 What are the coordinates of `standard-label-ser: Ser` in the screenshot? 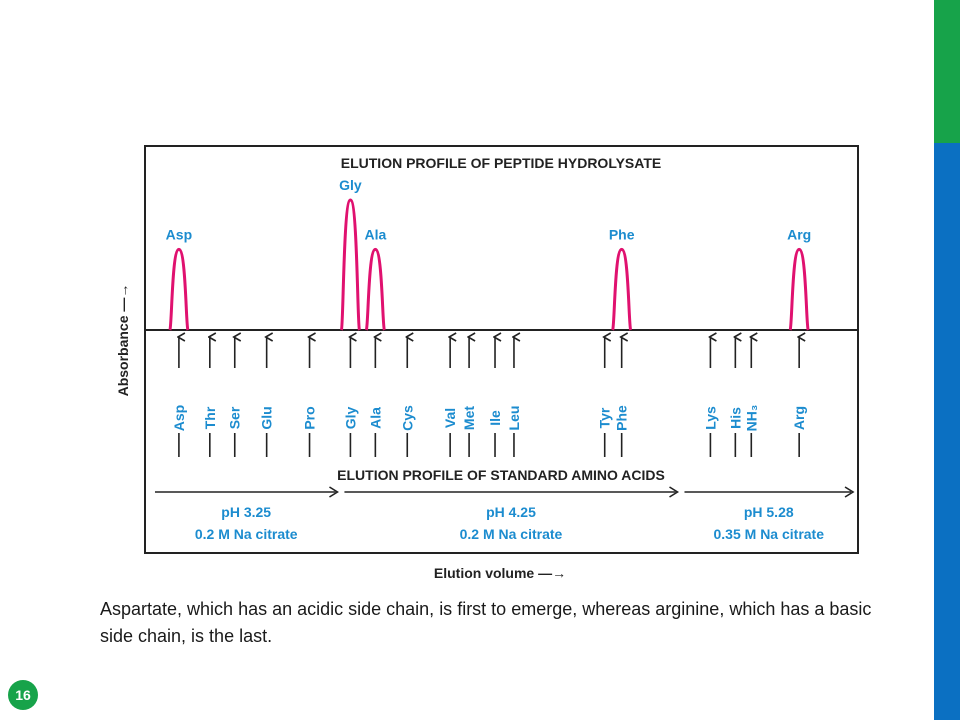 It's located at (235, 417).